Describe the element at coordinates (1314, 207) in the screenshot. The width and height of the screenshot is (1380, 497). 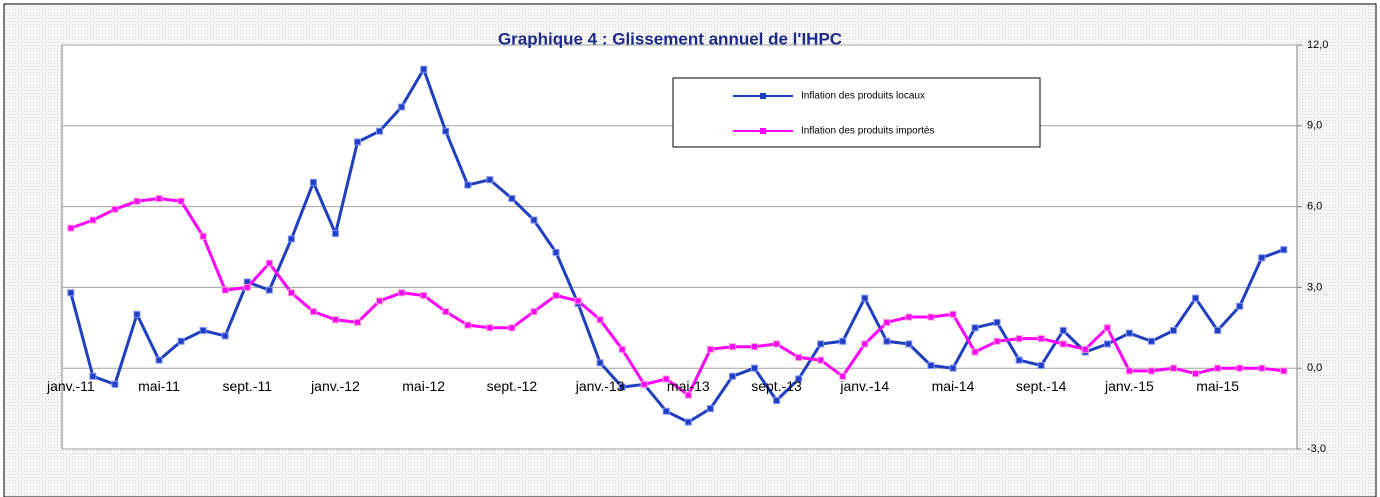
I see `y-tick-label: 6,0` at that location.